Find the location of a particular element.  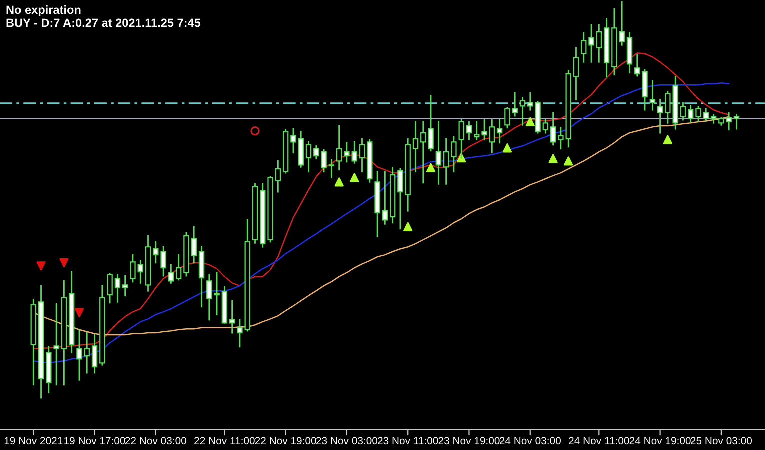

annotation: BUY - D:7 A:0.27 at 2021.11.25 7:45 is located at coordinates (103, 23).